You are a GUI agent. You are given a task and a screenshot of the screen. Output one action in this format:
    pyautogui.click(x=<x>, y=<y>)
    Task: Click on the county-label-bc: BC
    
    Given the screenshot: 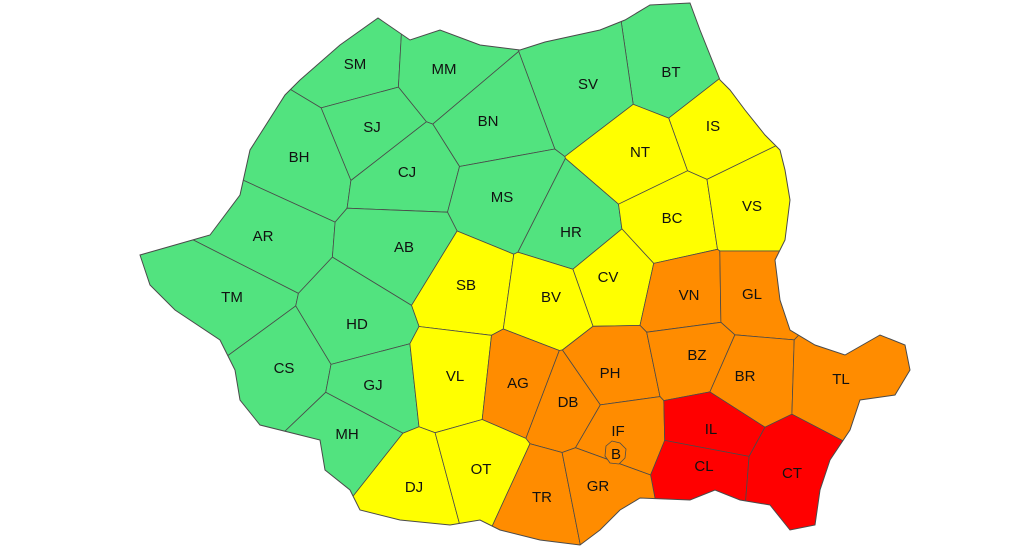 What is the action you would take?
    pyautogui.click(x=672, y=218)
    